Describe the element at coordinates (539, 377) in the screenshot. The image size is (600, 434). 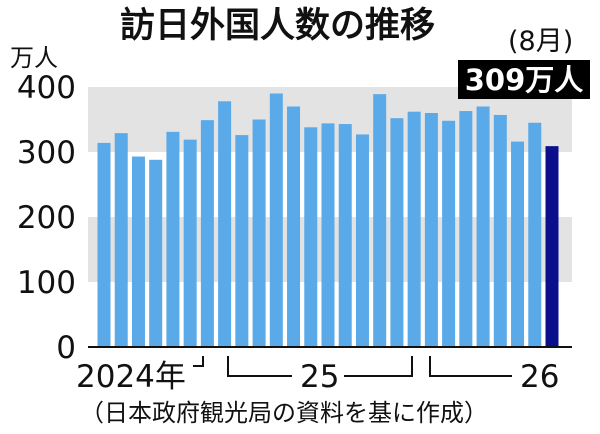
I see `year-label-2026: 26` at that location.